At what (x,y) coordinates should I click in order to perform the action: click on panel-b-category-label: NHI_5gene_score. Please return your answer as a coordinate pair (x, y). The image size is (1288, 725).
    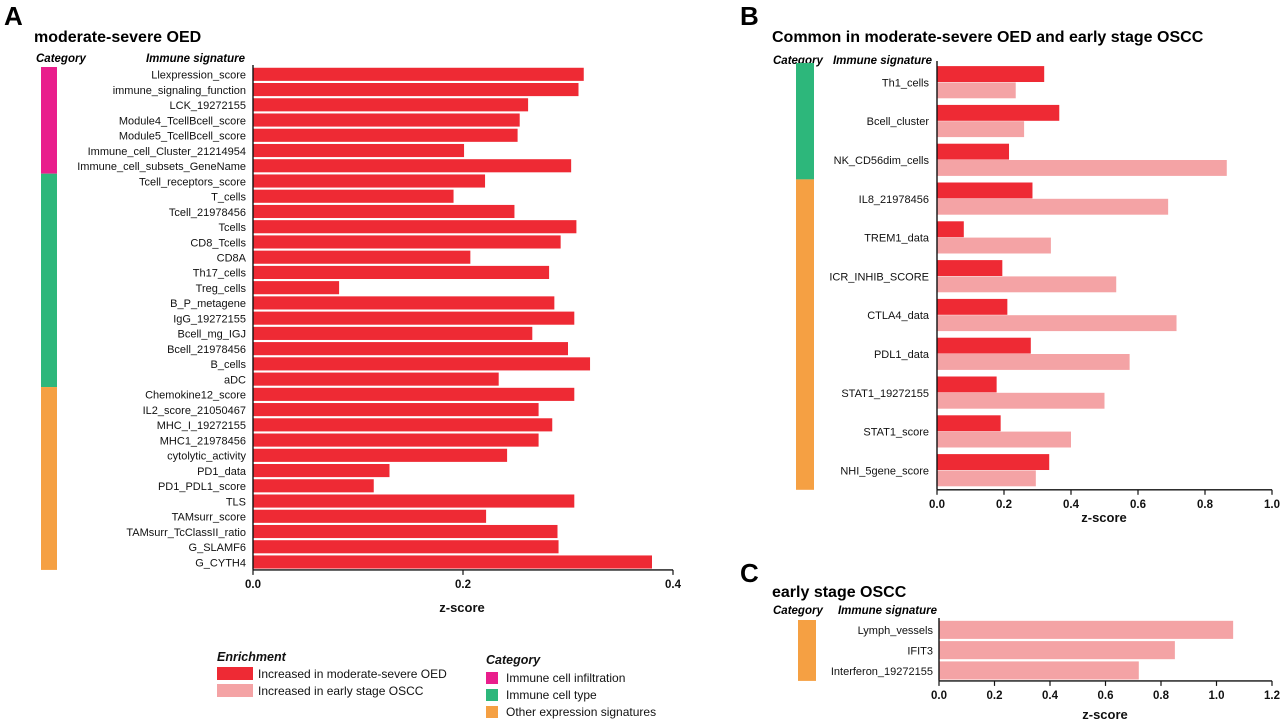
    Looking at the image, I should click on (884, 471).